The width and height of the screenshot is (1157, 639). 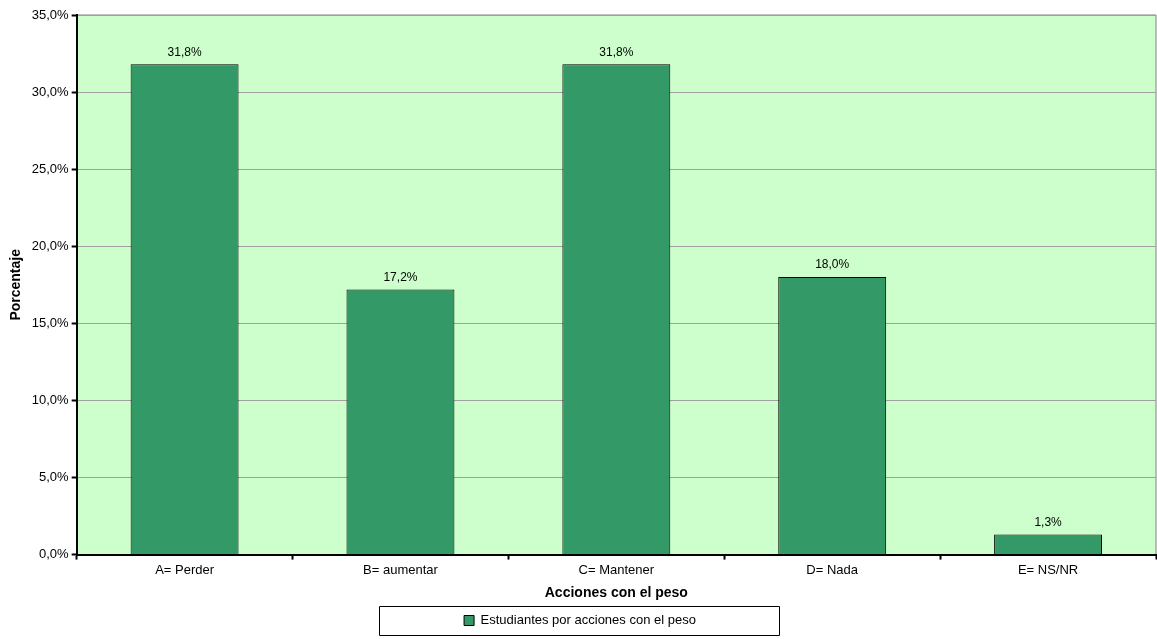 I want to click on y-tick-label: 0,0%, so click(x=54, y=554).